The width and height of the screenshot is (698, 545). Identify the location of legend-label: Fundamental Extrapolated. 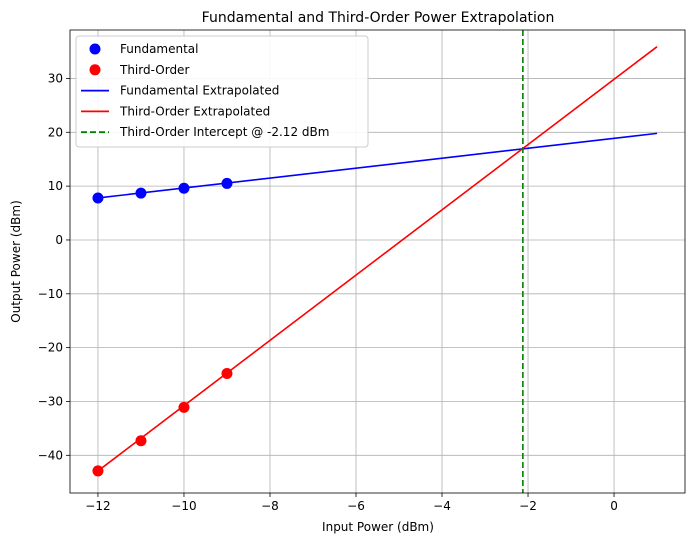
(199, 91).